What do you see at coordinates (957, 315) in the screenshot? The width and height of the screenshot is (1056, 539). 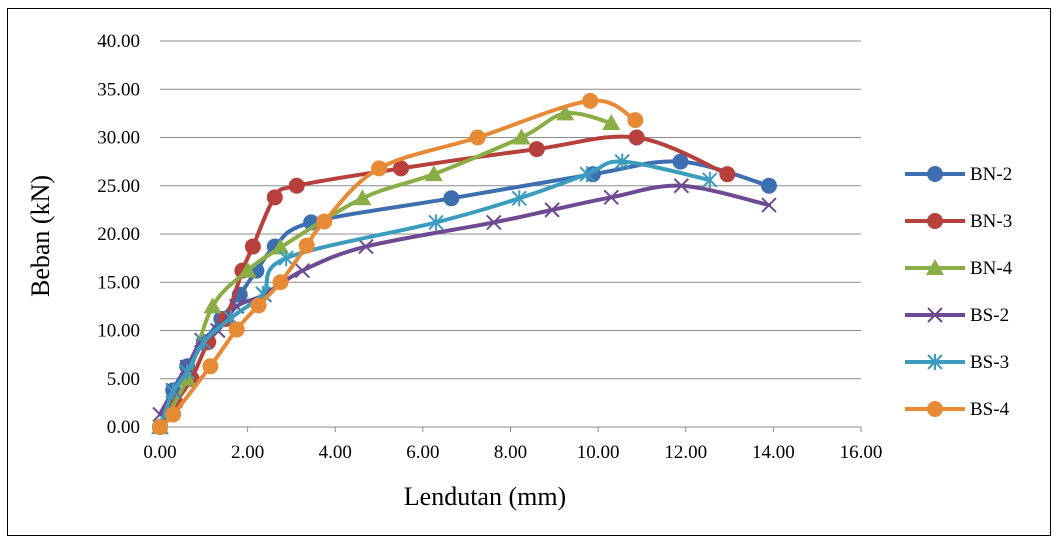 I see `legend-entry-bs-2: BS-2` at bounding box center [957, 315].